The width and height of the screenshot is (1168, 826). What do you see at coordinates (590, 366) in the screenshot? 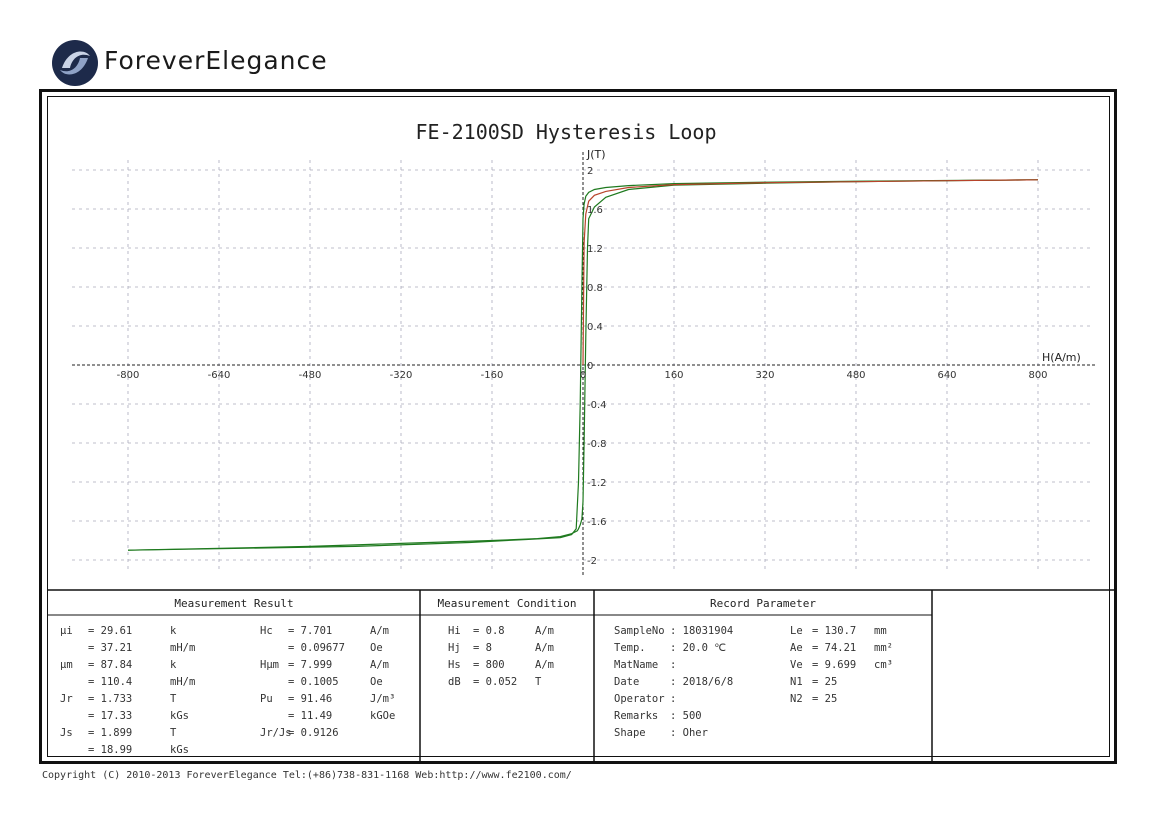
I see `y-tick-label: 0` at bounding box center [590, 366].